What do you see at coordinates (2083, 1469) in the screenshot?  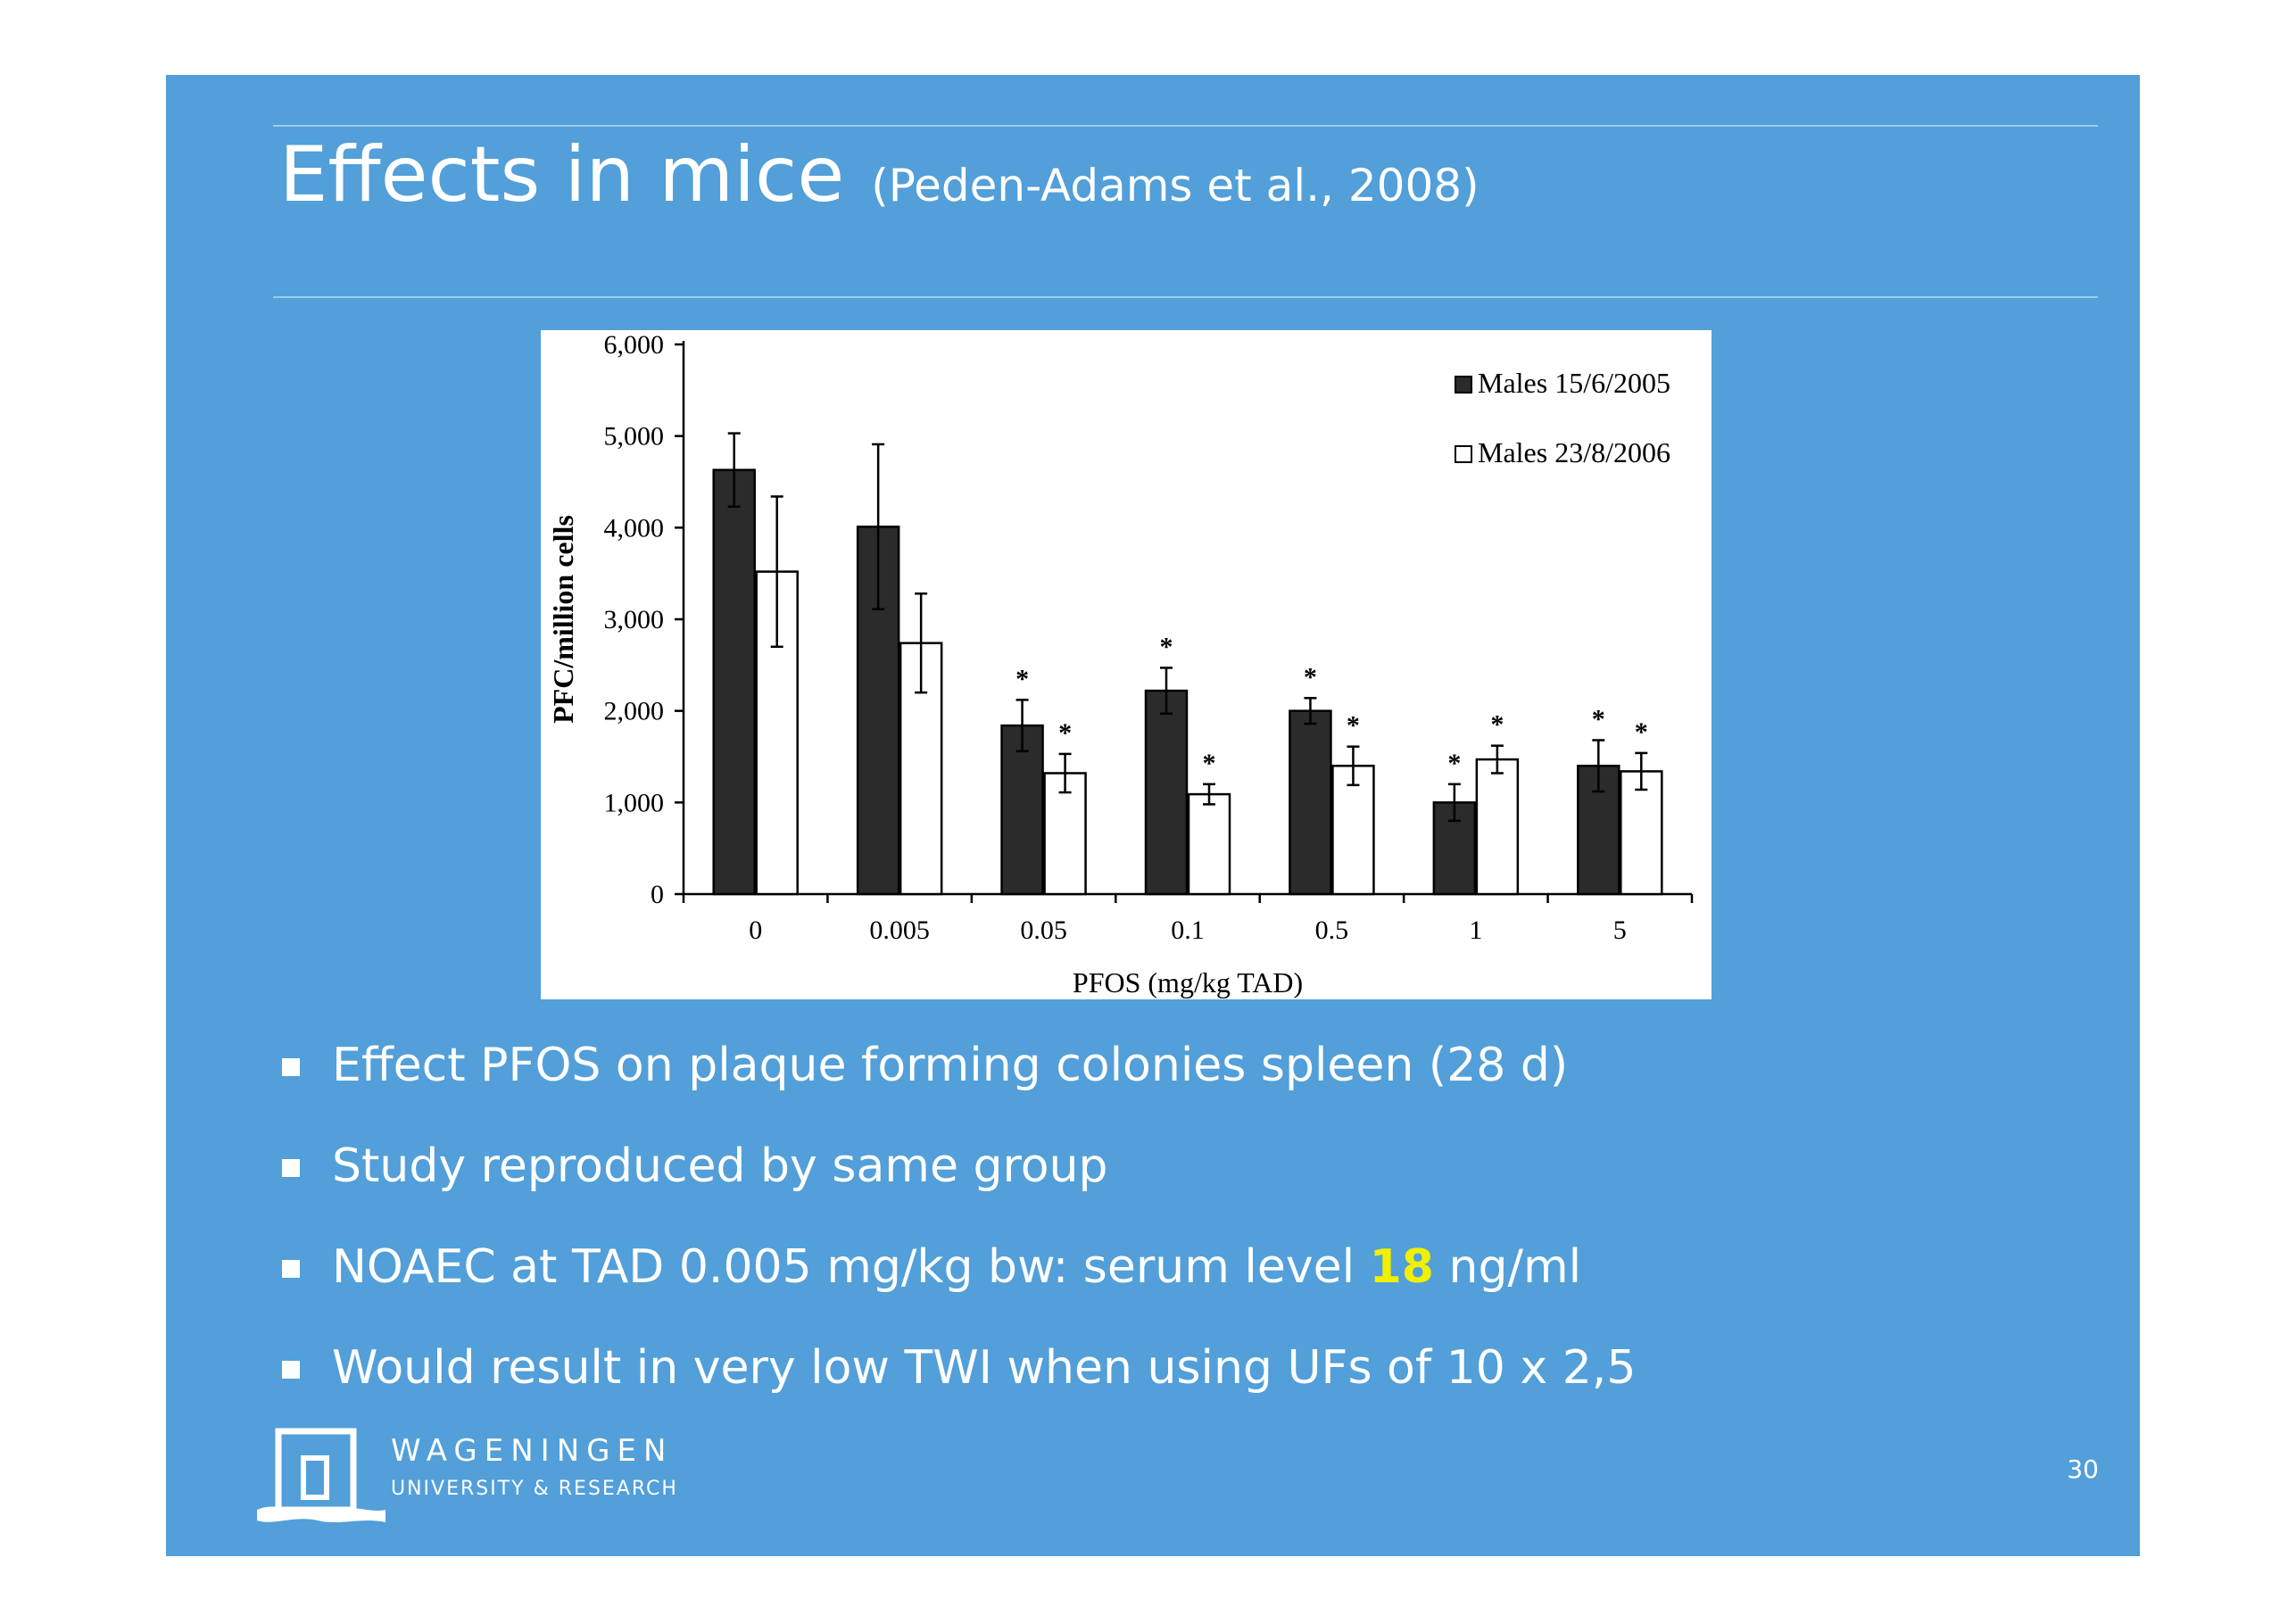 I see `page-number: 30` at bounding box center [2083, 1469].